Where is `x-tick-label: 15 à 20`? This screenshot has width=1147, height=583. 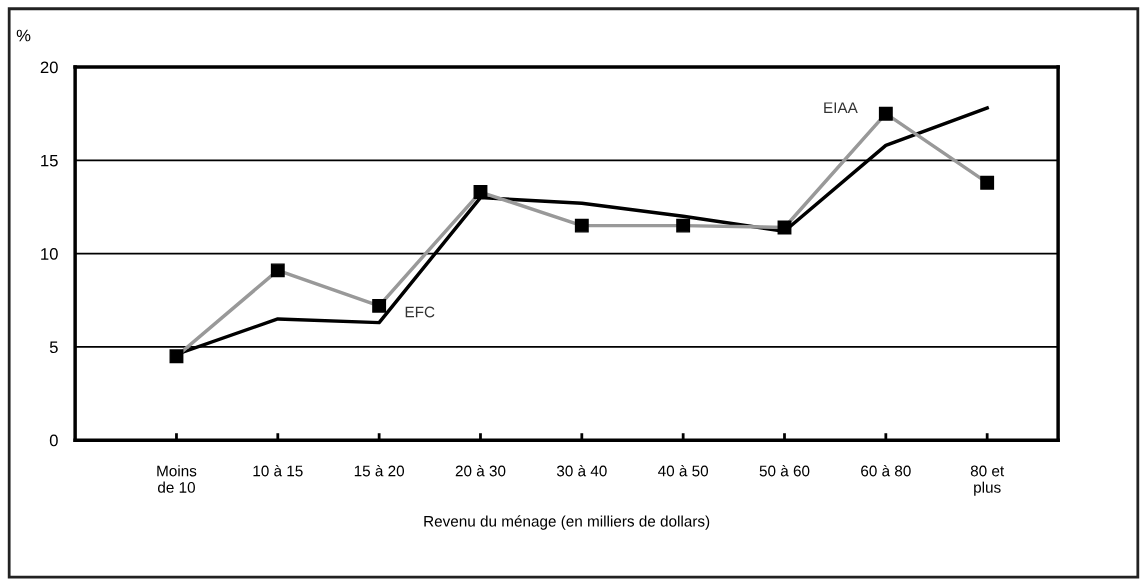 x-tick-label: 15 à 20 is located at coordinates (379, 470).